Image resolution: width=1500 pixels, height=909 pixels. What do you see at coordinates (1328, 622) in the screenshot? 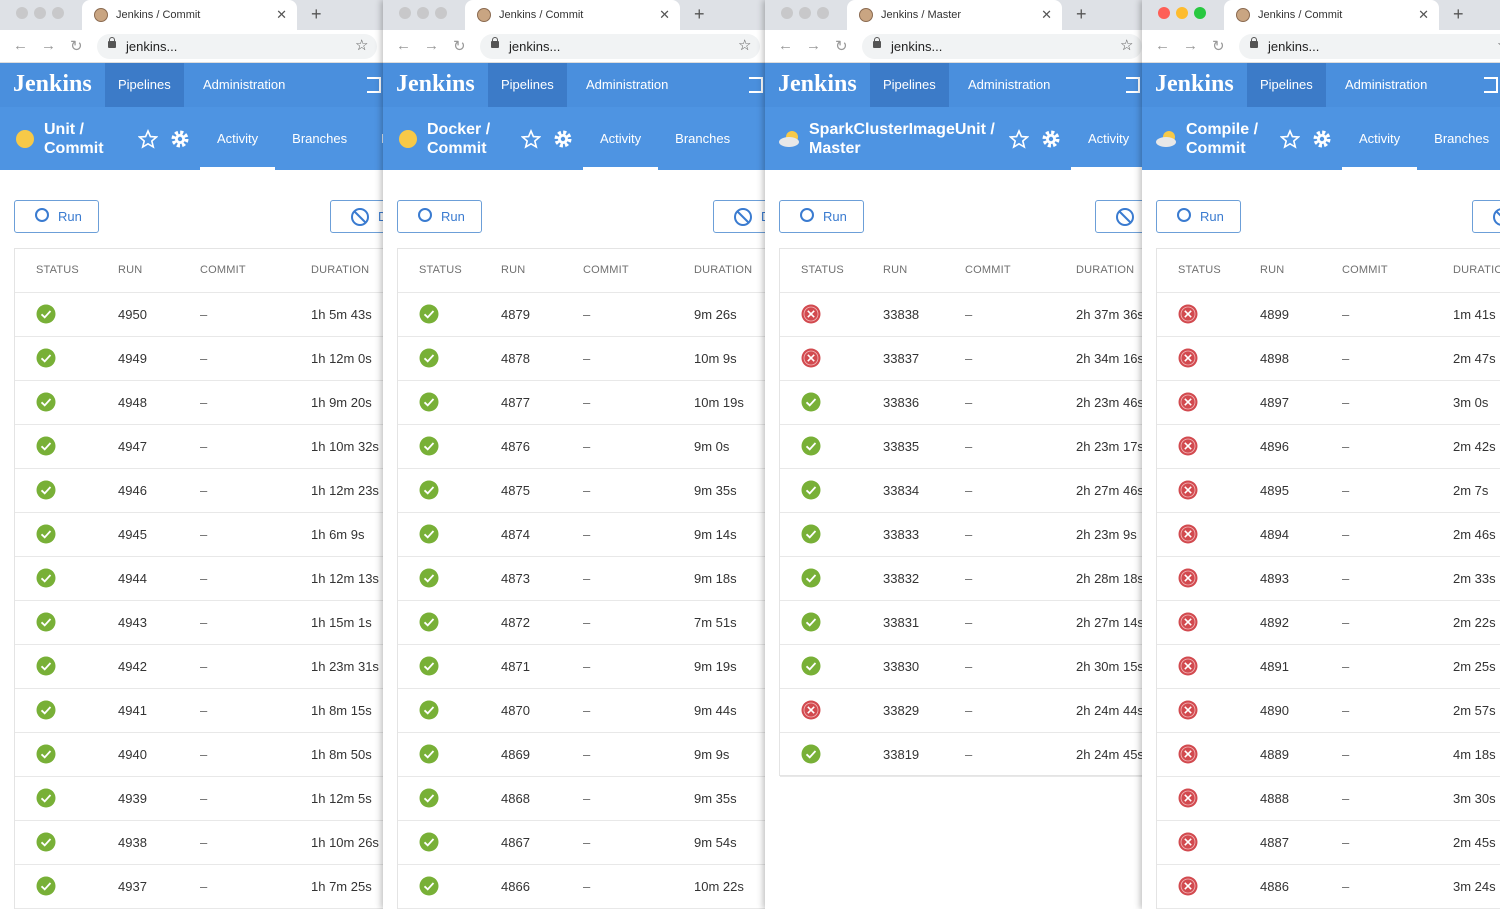
I see `run-row: 4892 – 2m 22s` at bounding box center [1328, 622].